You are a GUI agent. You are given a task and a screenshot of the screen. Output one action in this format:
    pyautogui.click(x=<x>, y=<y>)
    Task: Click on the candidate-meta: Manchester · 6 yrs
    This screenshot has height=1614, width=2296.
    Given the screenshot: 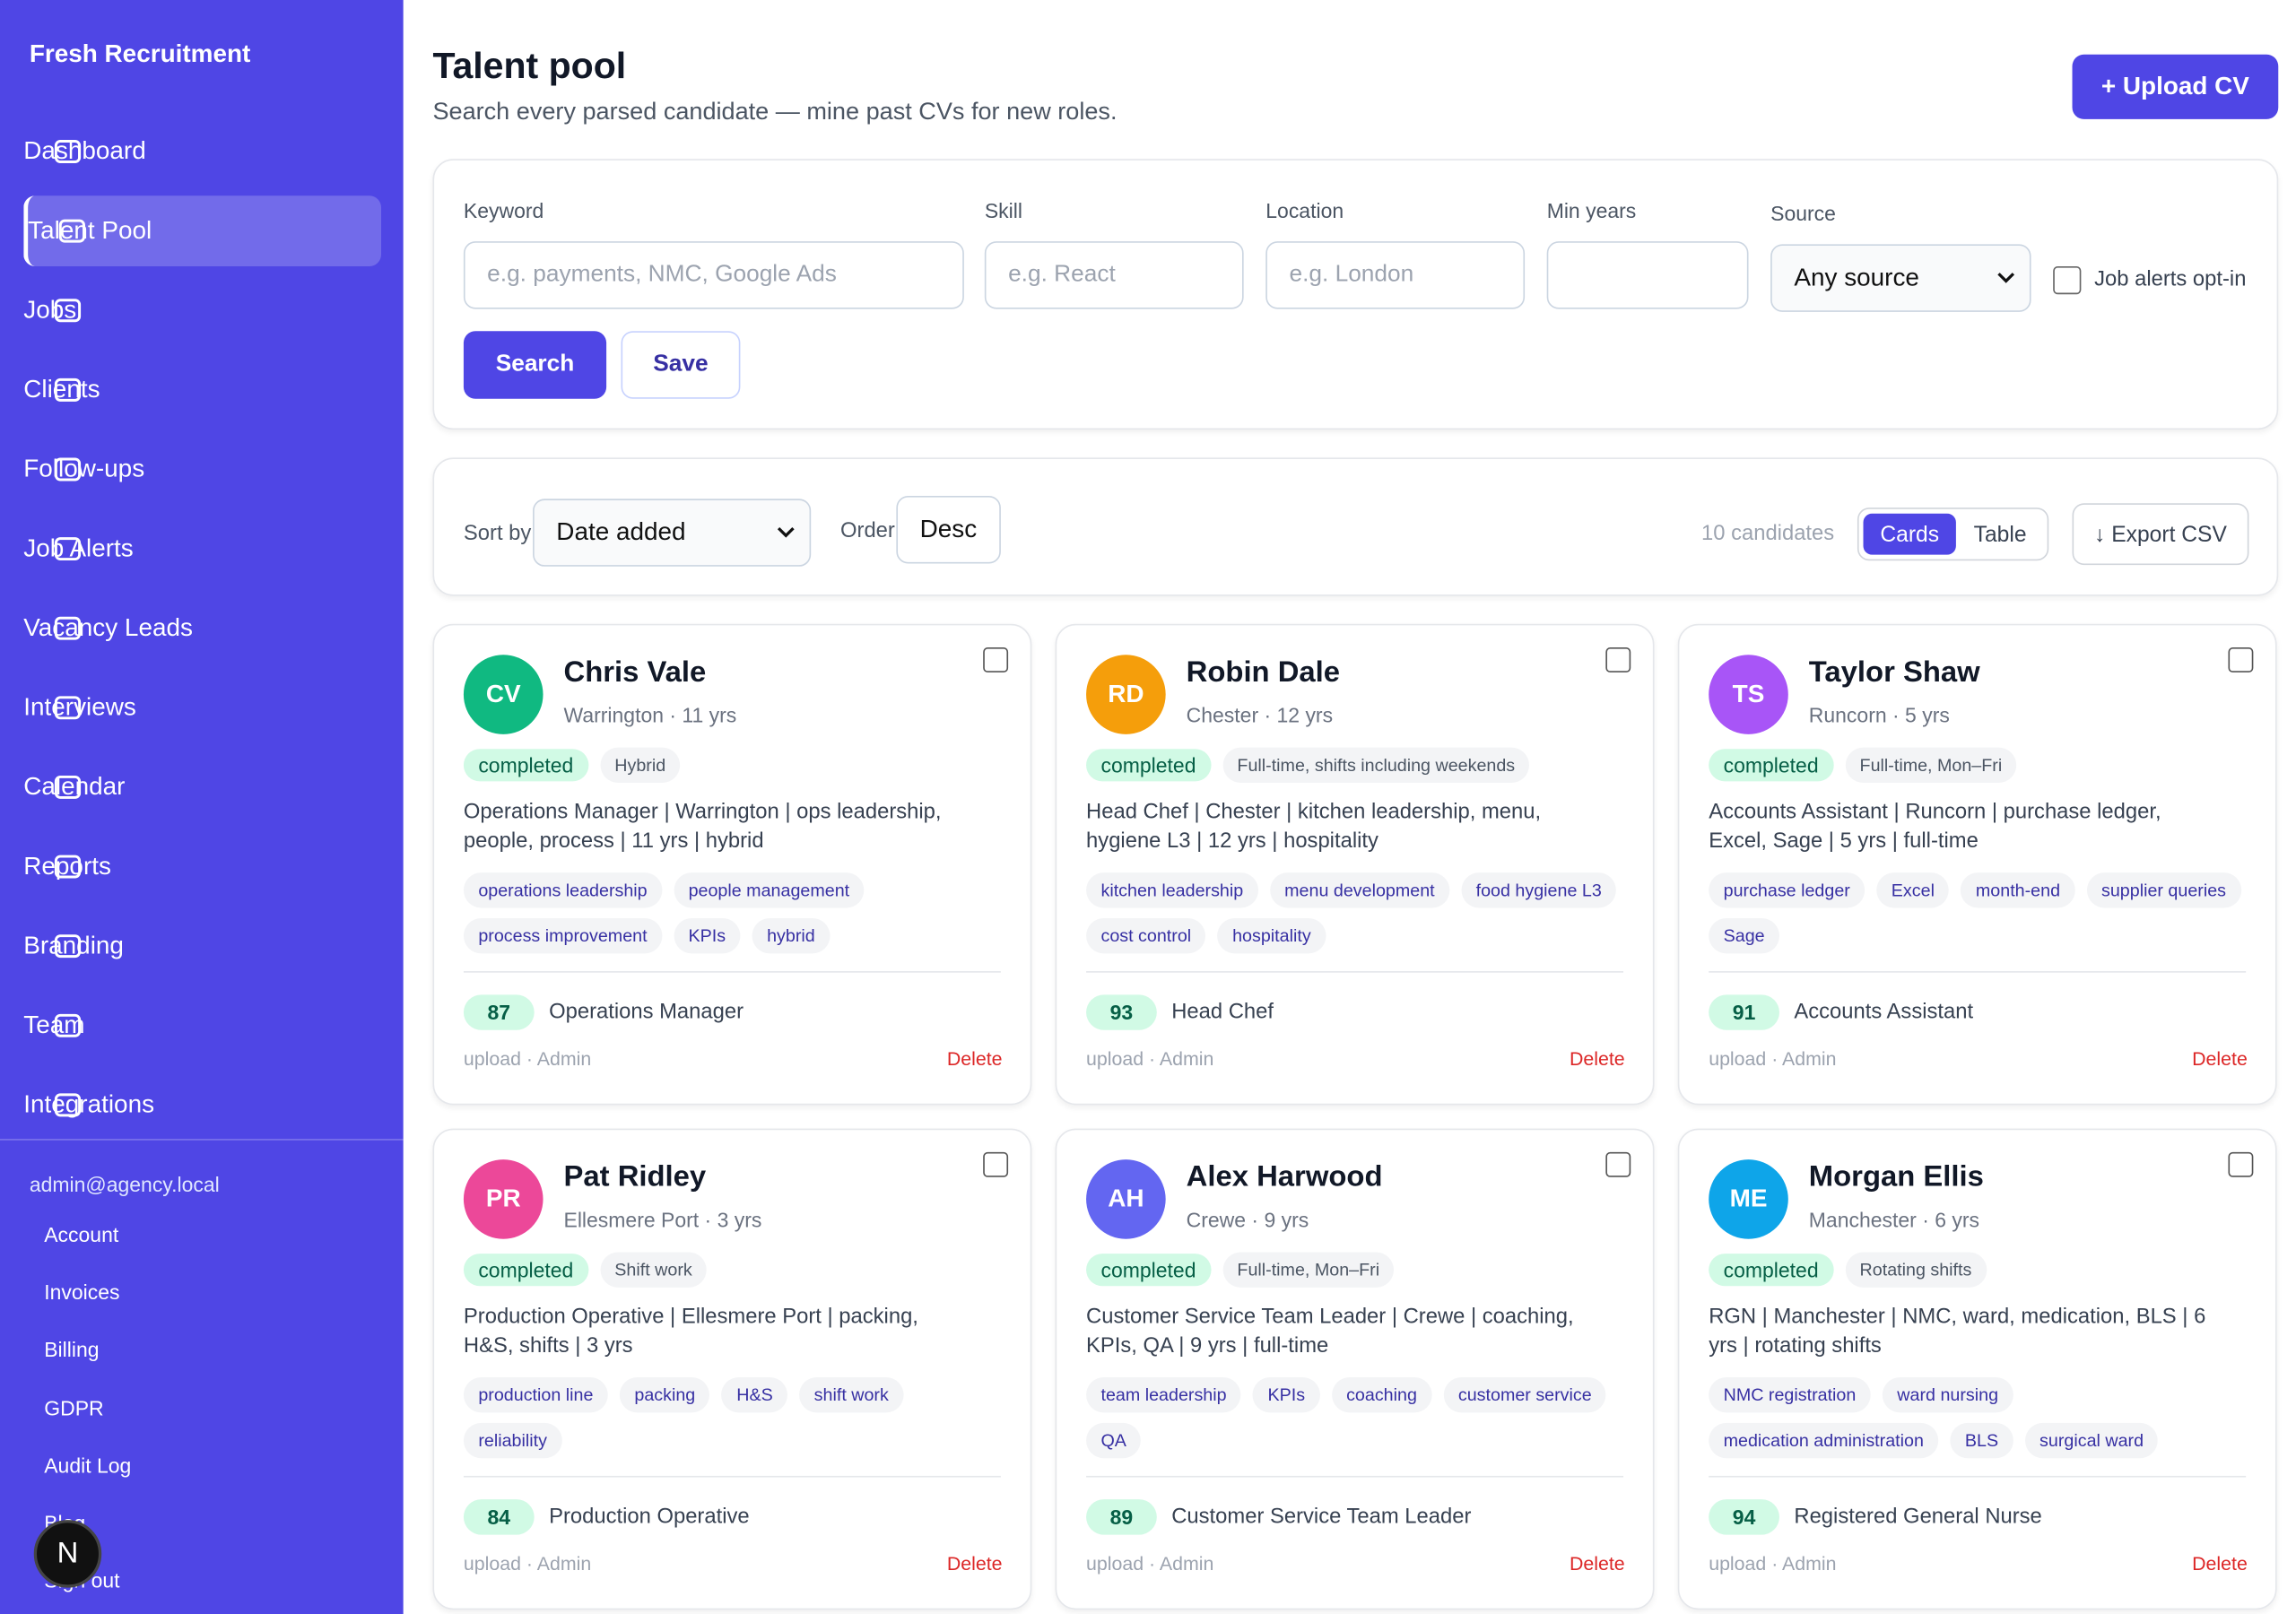 What is the action you would take?
    pyautogui.click(x=1894, y=1220)
    